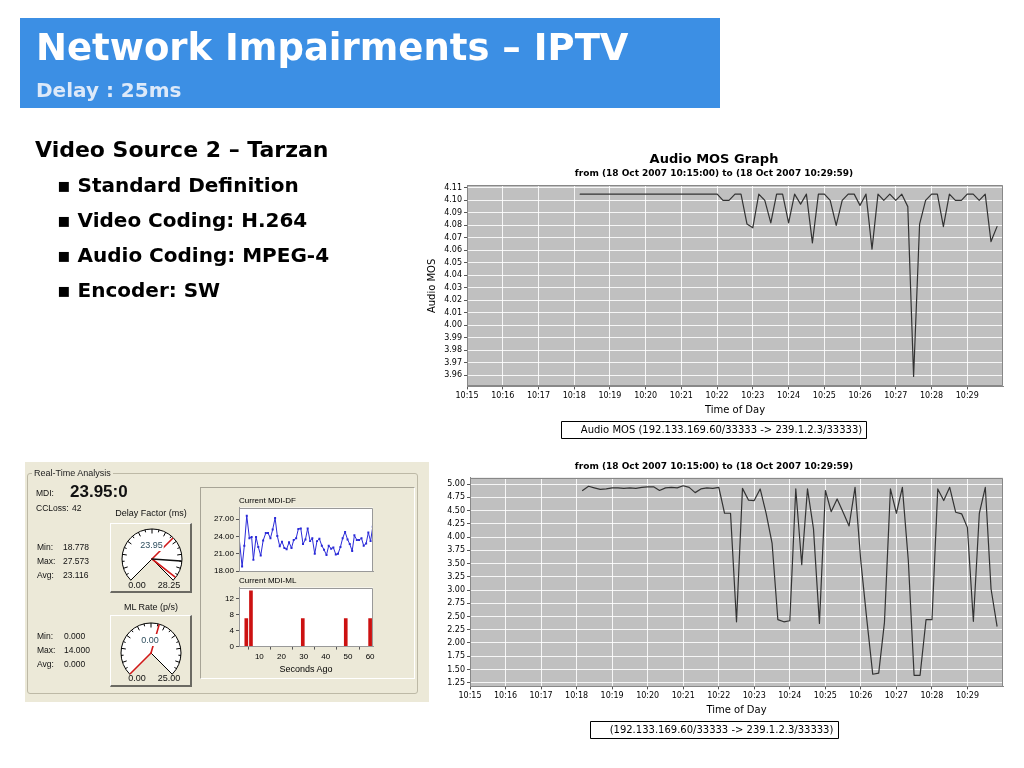  I want to click on y-tick-label: 5.00, so click(456, 484).